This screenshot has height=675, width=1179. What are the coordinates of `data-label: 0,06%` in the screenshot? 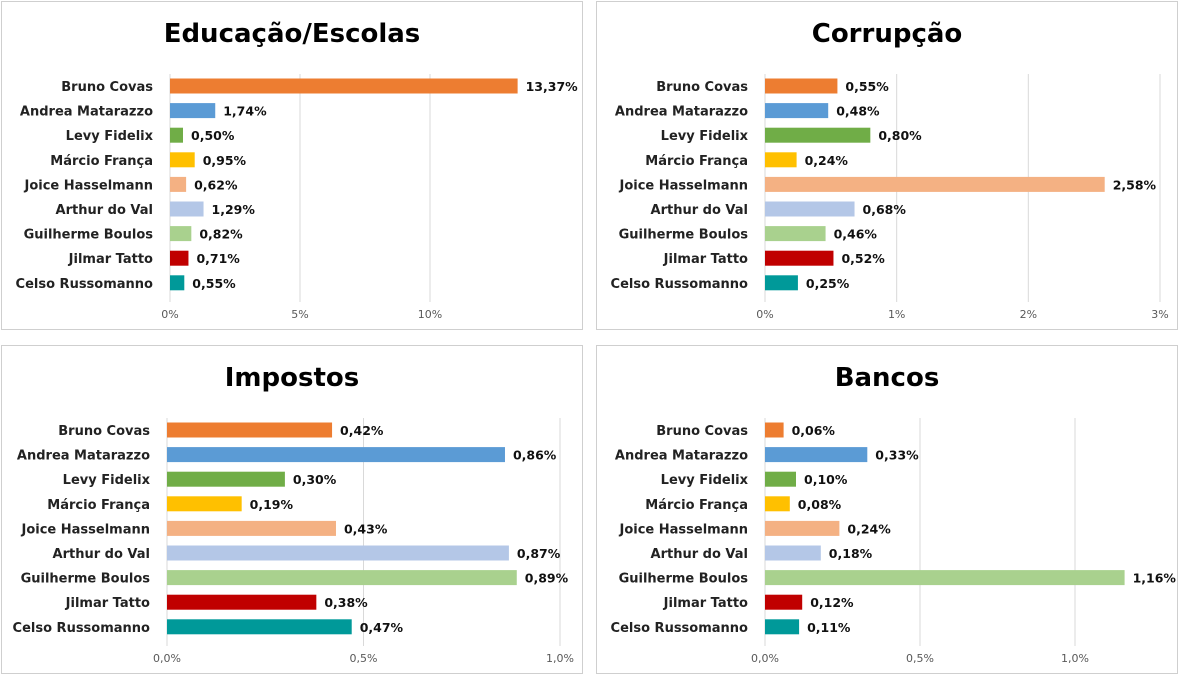 It's located at (814, 430).